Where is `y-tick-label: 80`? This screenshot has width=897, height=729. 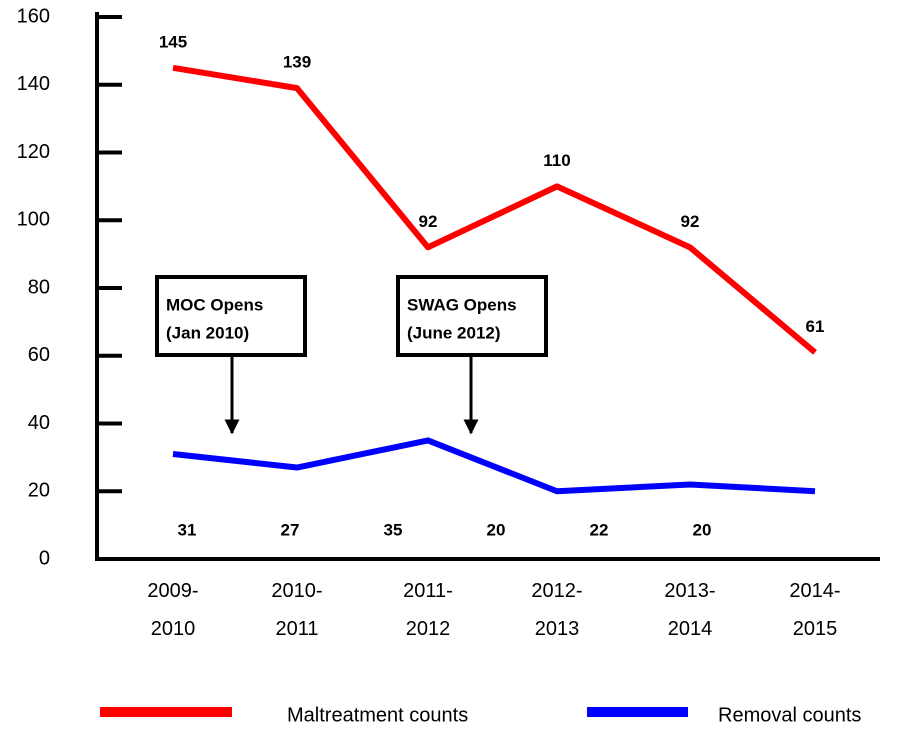
y-tick-label: 80 is located at coordinates (39, 287).